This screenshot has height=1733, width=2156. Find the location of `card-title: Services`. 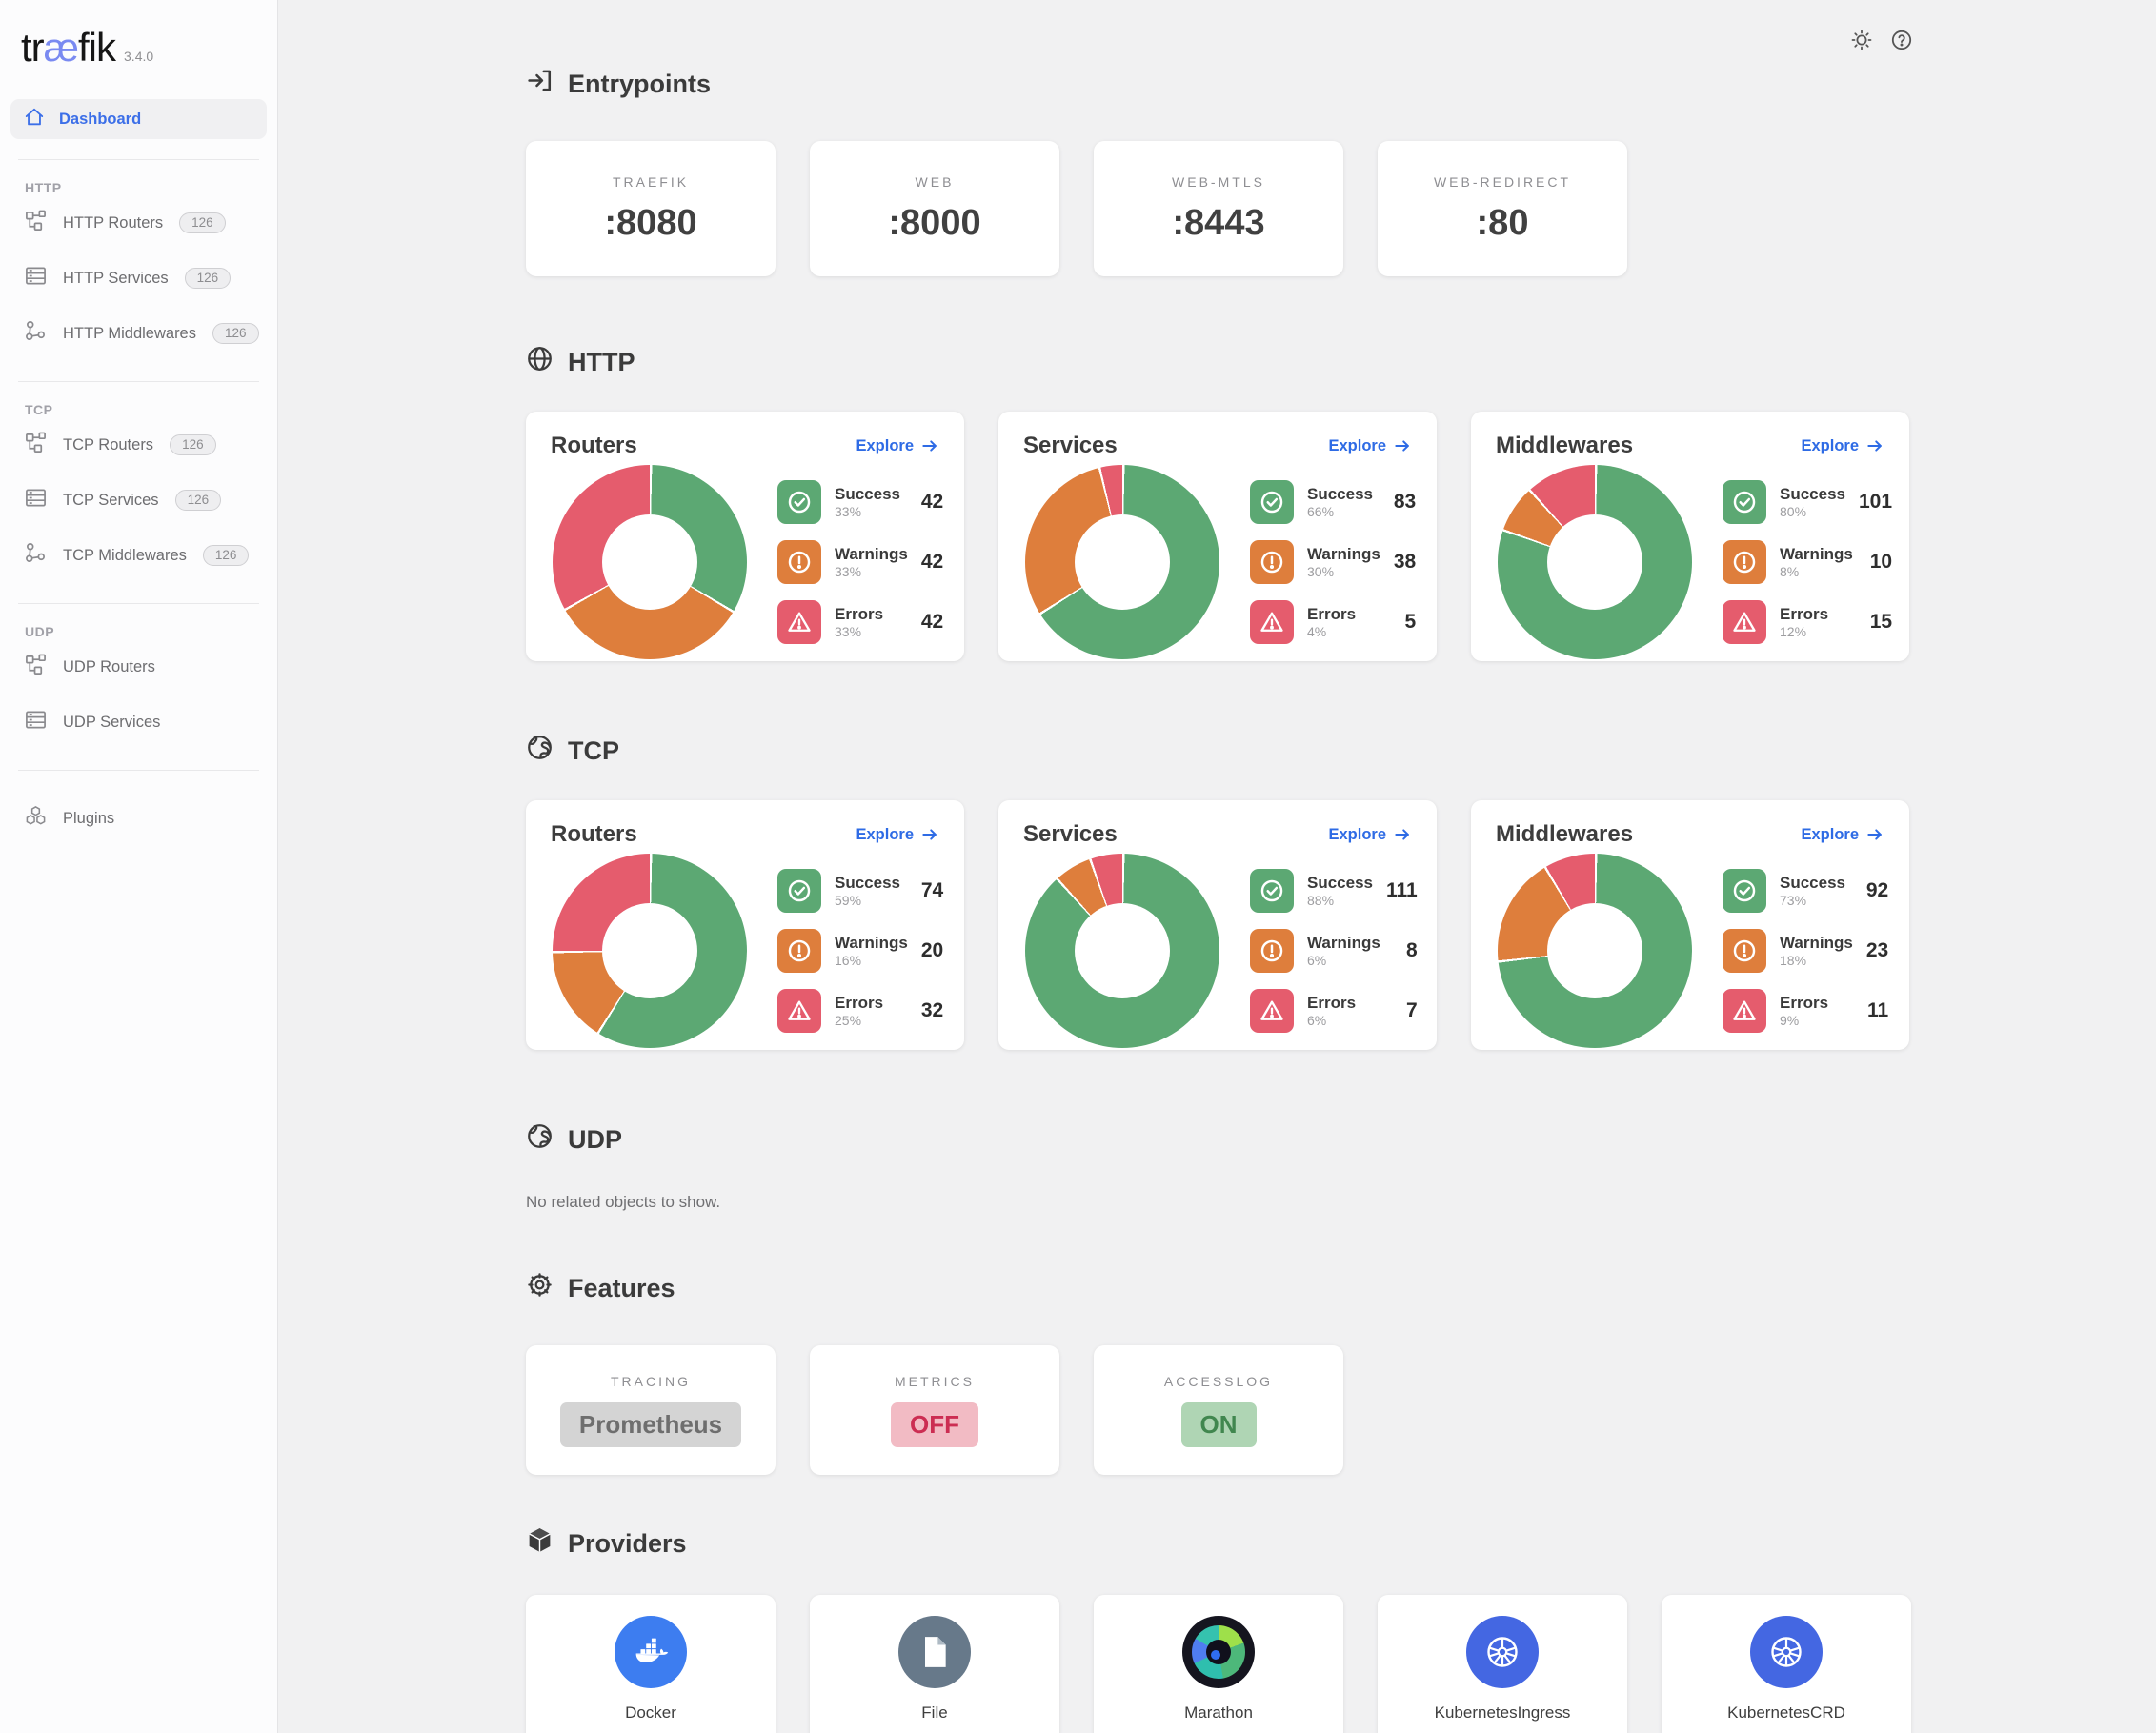

card-title: Services is located at coordinates (1070, 834).